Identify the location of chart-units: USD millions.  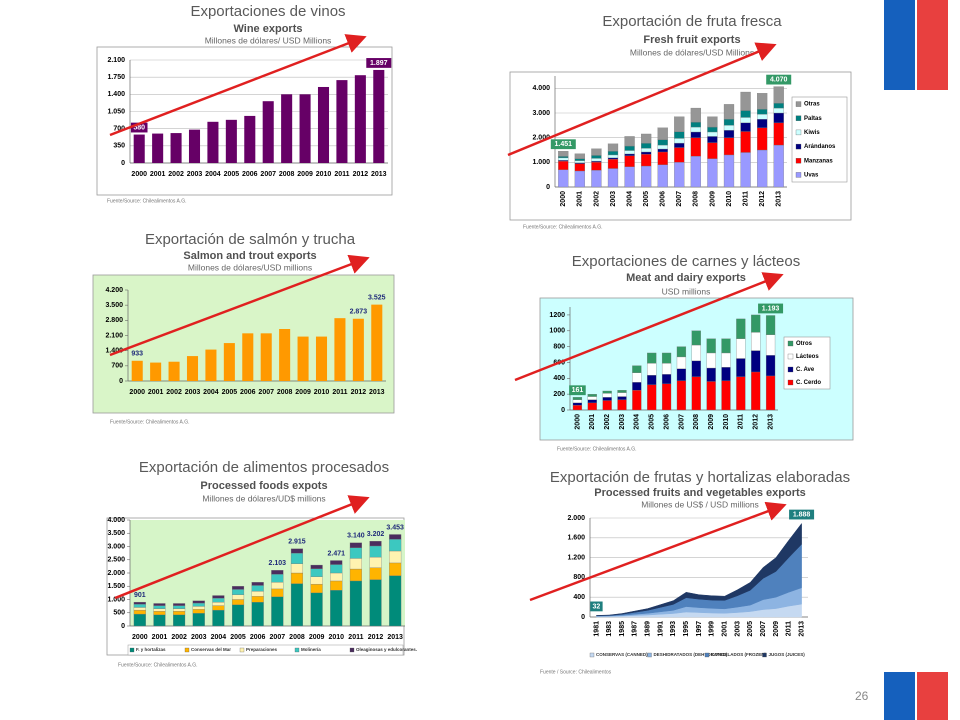
(686, 291).